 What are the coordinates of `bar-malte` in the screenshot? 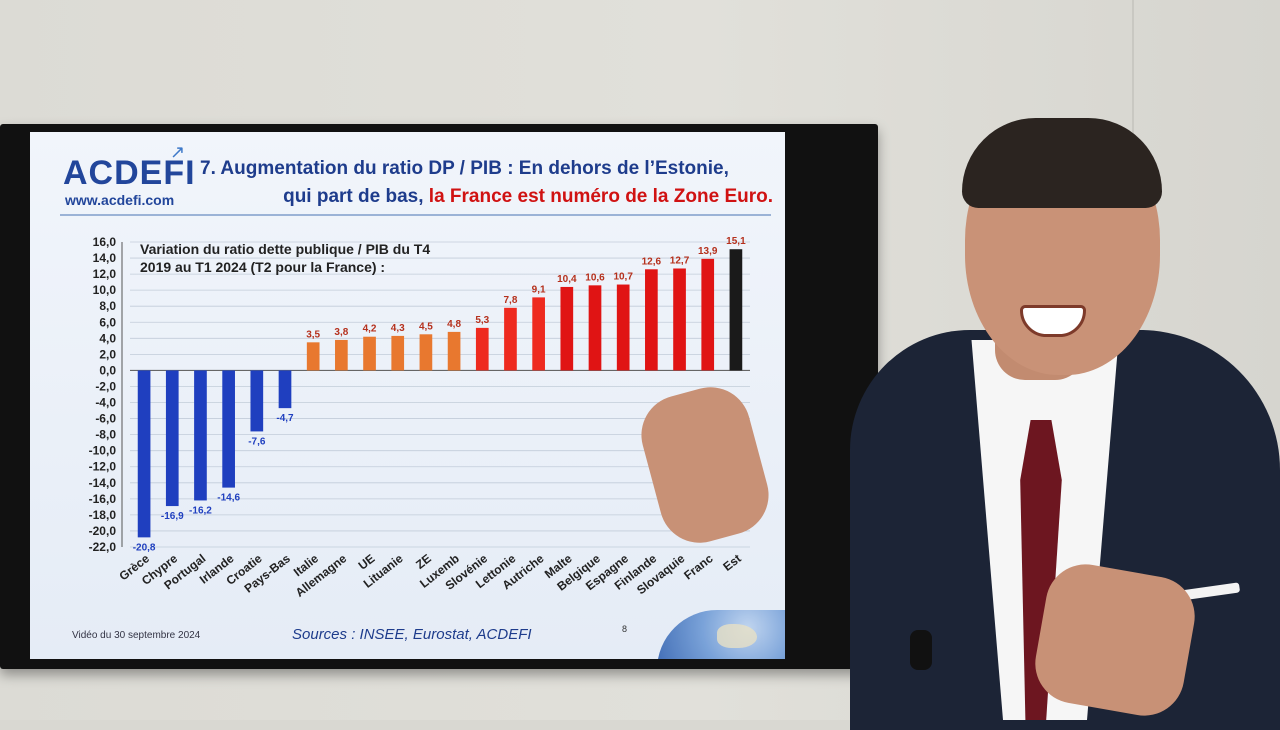 It's located at (567, 328).